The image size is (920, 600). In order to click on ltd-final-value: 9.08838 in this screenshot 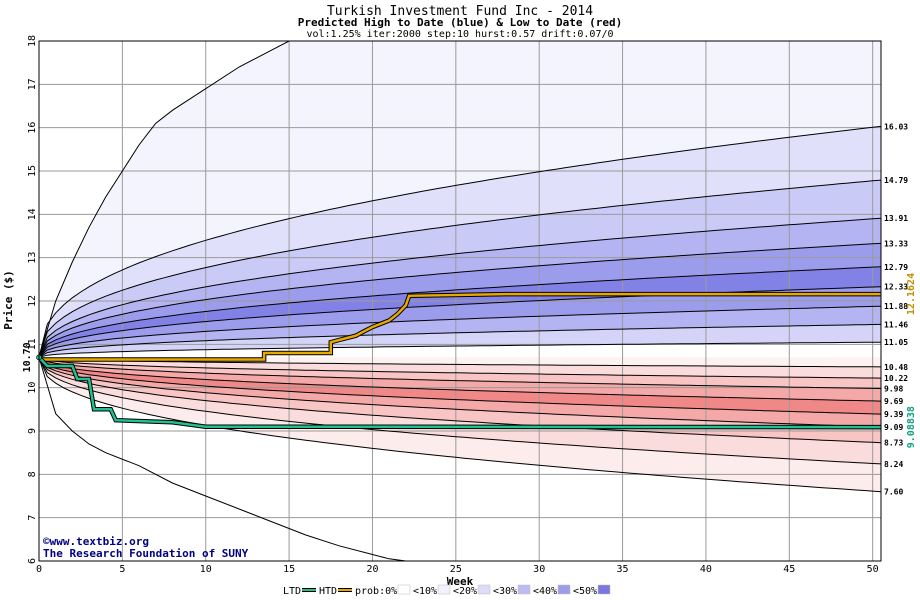, I will do `click(911, 427)`.